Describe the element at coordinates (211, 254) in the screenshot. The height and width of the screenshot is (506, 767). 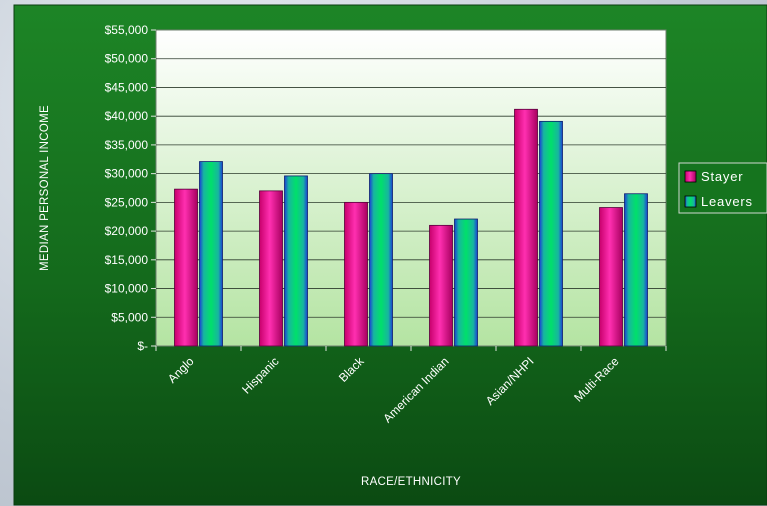
I see `bar-leavers-anglo` at that location.